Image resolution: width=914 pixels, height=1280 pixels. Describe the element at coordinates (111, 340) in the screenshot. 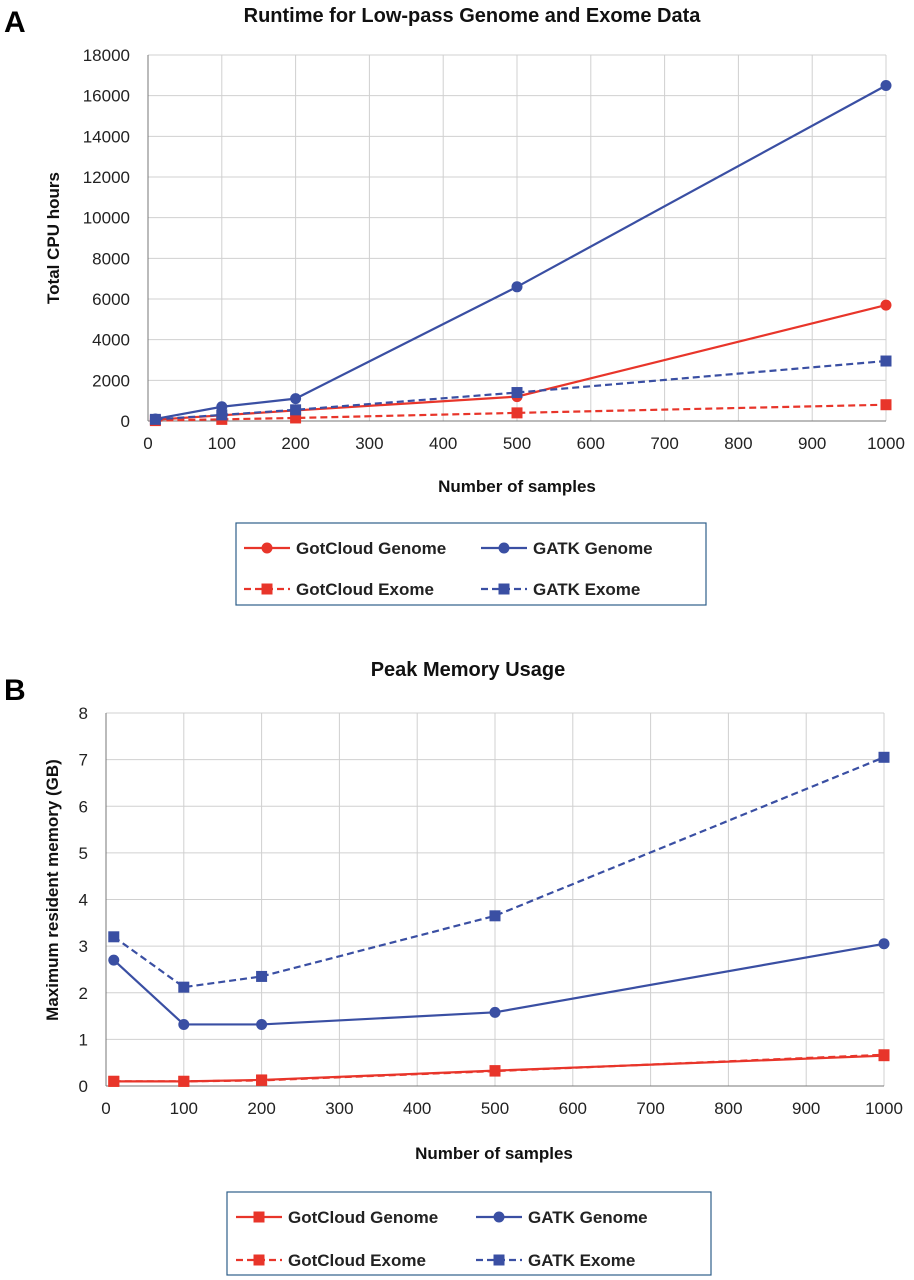

I see `chart-a-y-tick-label: 4000` at that location.